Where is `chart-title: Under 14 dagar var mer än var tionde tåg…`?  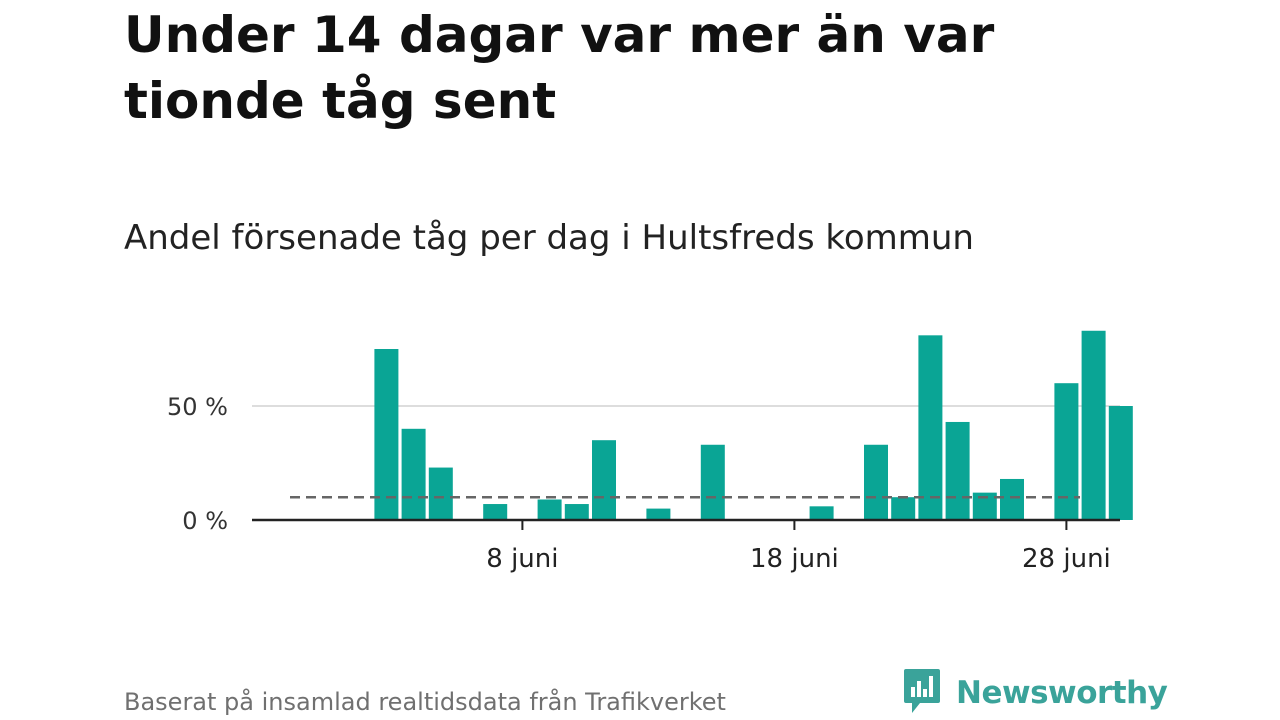 chart-title: Under 14 dagar var mer än var tionde tåg… is located at coordinates (559, 68).